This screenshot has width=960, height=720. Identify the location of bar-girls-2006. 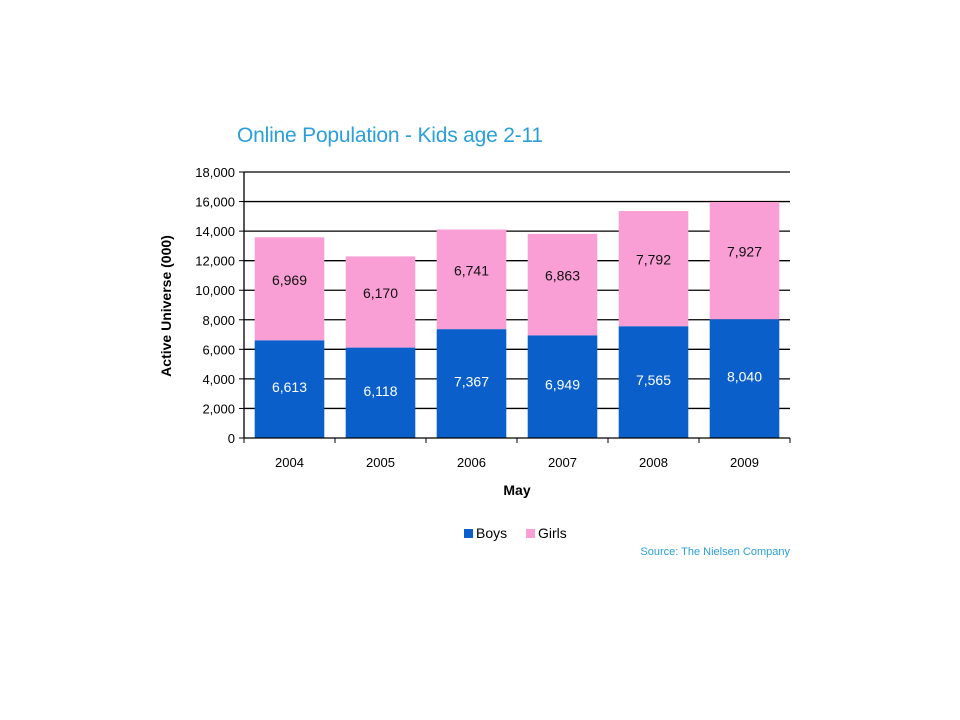
(471, 279).